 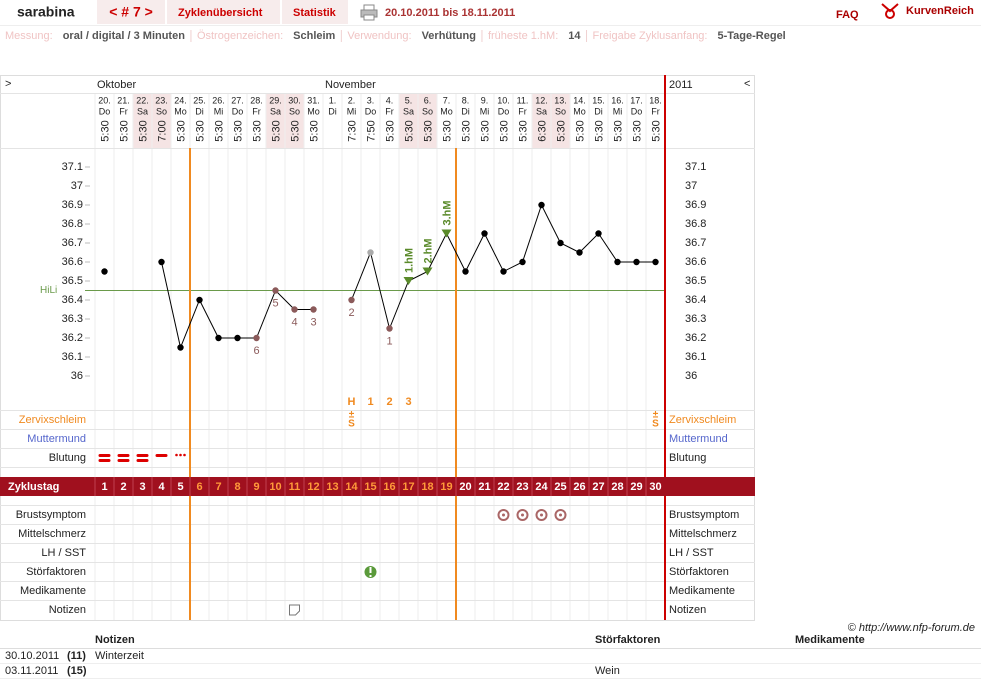 What do you see at coordinates (574, 36) in the screenshot?
I see `setting-value: 14` at bounding box center [574, 36].